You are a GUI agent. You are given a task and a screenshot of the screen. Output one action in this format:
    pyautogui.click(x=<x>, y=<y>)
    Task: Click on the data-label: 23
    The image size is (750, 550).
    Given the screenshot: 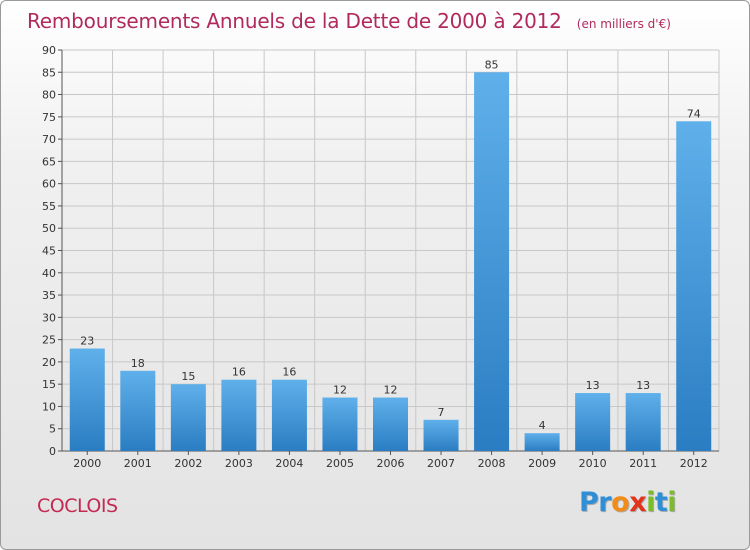 What is the action you would take?
    pyautogui.click(x=87, y=341)
    